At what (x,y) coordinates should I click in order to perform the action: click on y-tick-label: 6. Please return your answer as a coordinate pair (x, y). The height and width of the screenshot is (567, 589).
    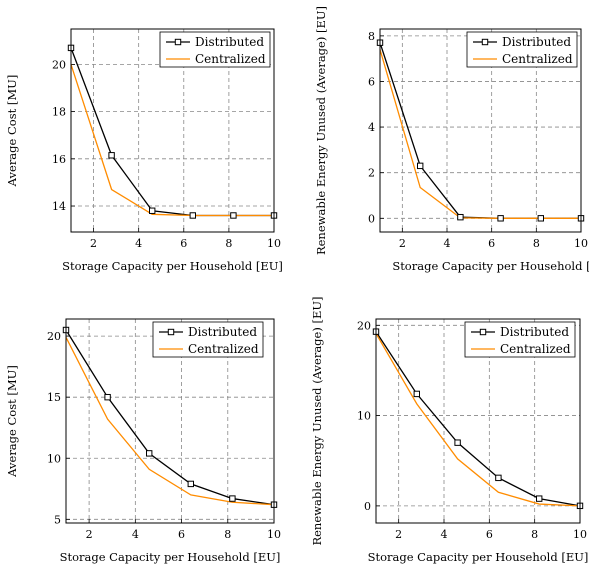
    Looking at the image, I should click on (371, 81).